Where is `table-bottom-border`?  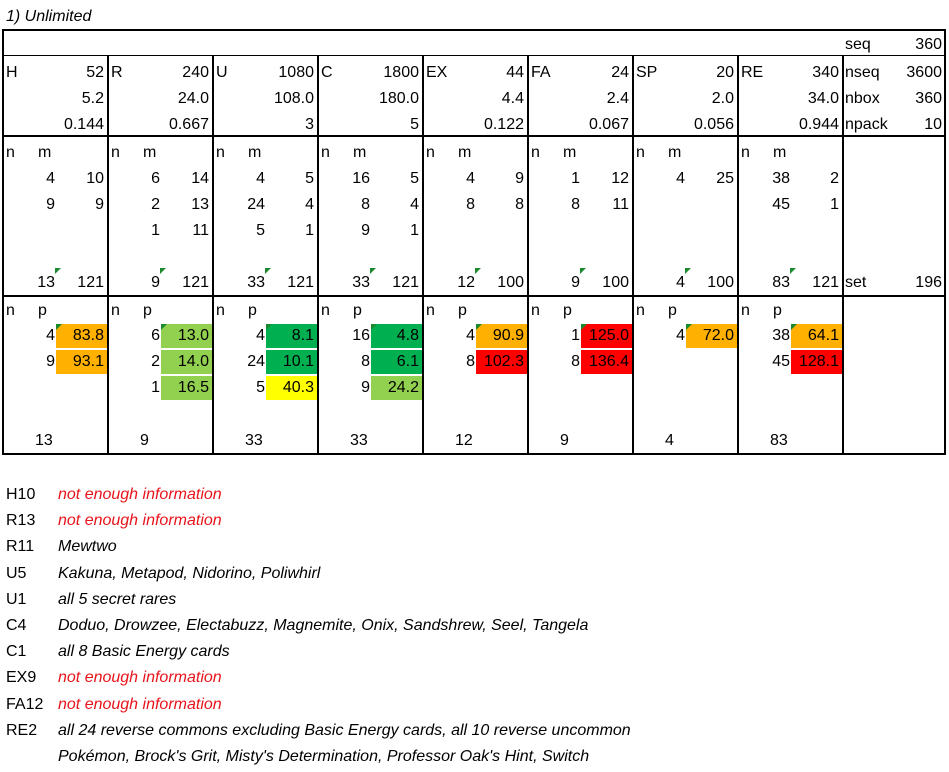
table-bottom-border is located at coordinates (473, 454).